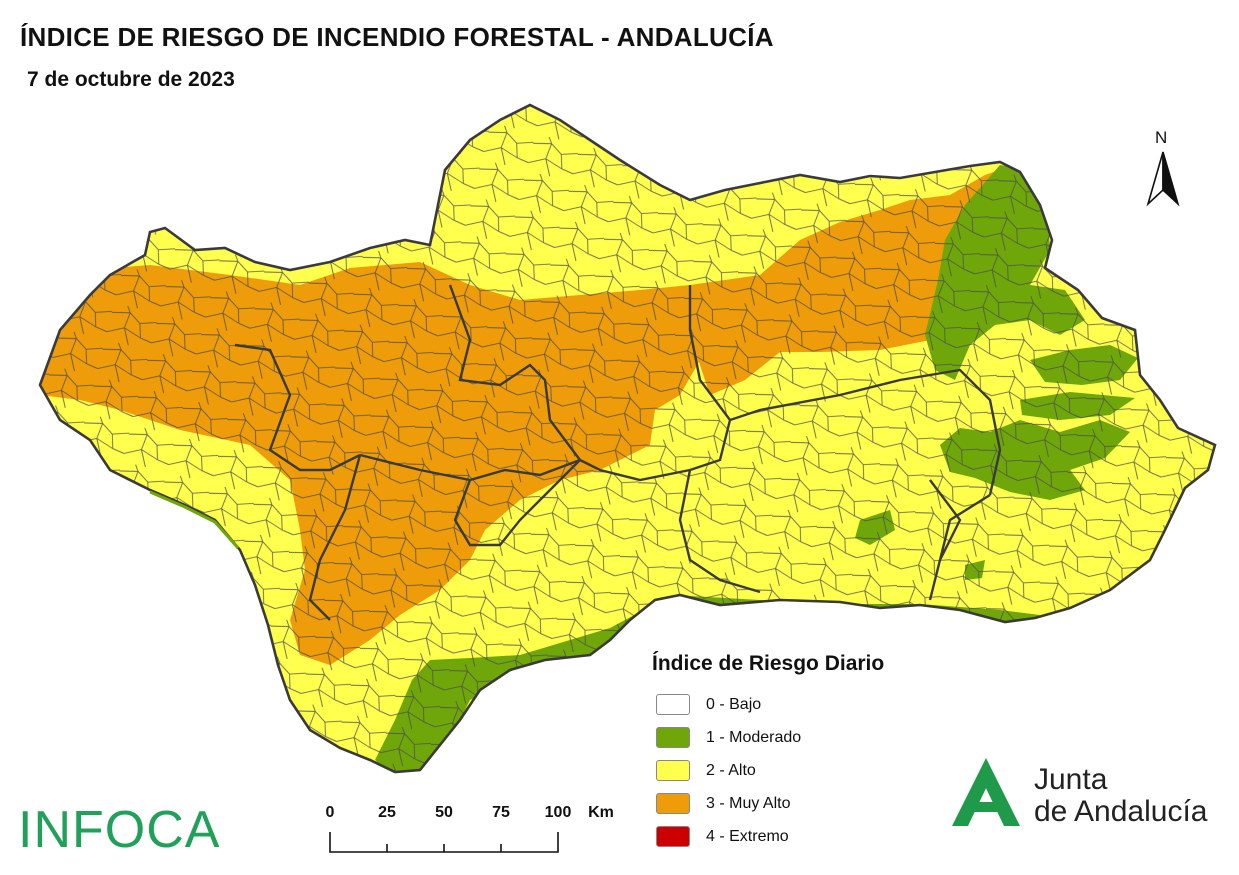  I want to click on junta-line-1: Junta, so click(1071, 779).